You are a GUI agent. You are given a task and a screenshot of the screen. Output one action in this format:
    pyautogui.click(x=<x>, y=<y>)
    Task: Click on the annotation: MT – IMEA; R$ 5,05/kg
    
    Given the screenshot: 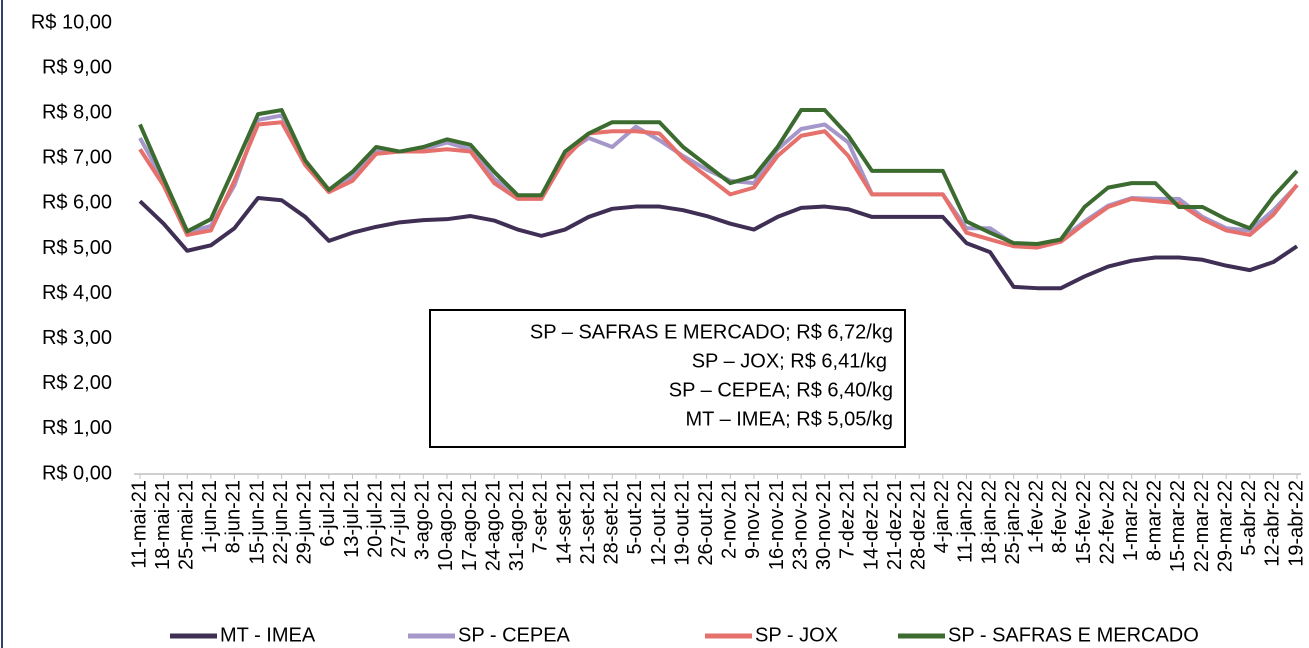 What is the action you would take?
    pyautogui.click(x=790, y=419)
    